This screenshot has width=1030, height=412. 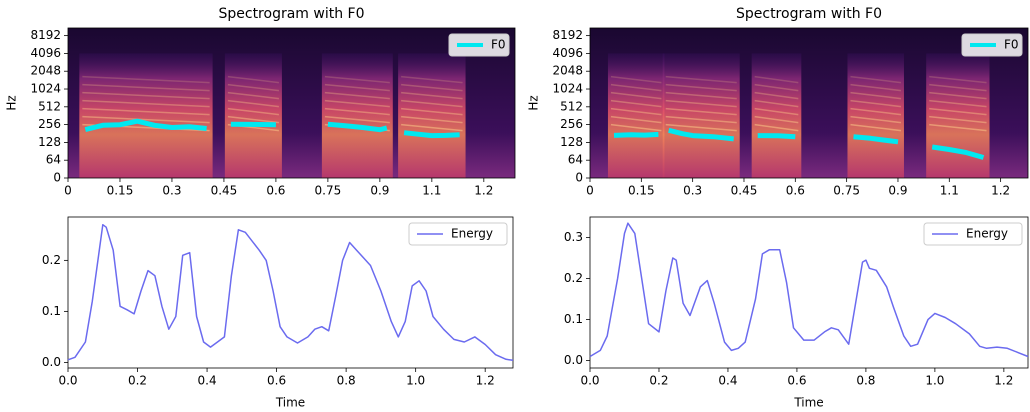 What do you see at coordinates (571, 106) in the screenshot?
I see `y-tick-label: 512` at bounding box center [571, 106].